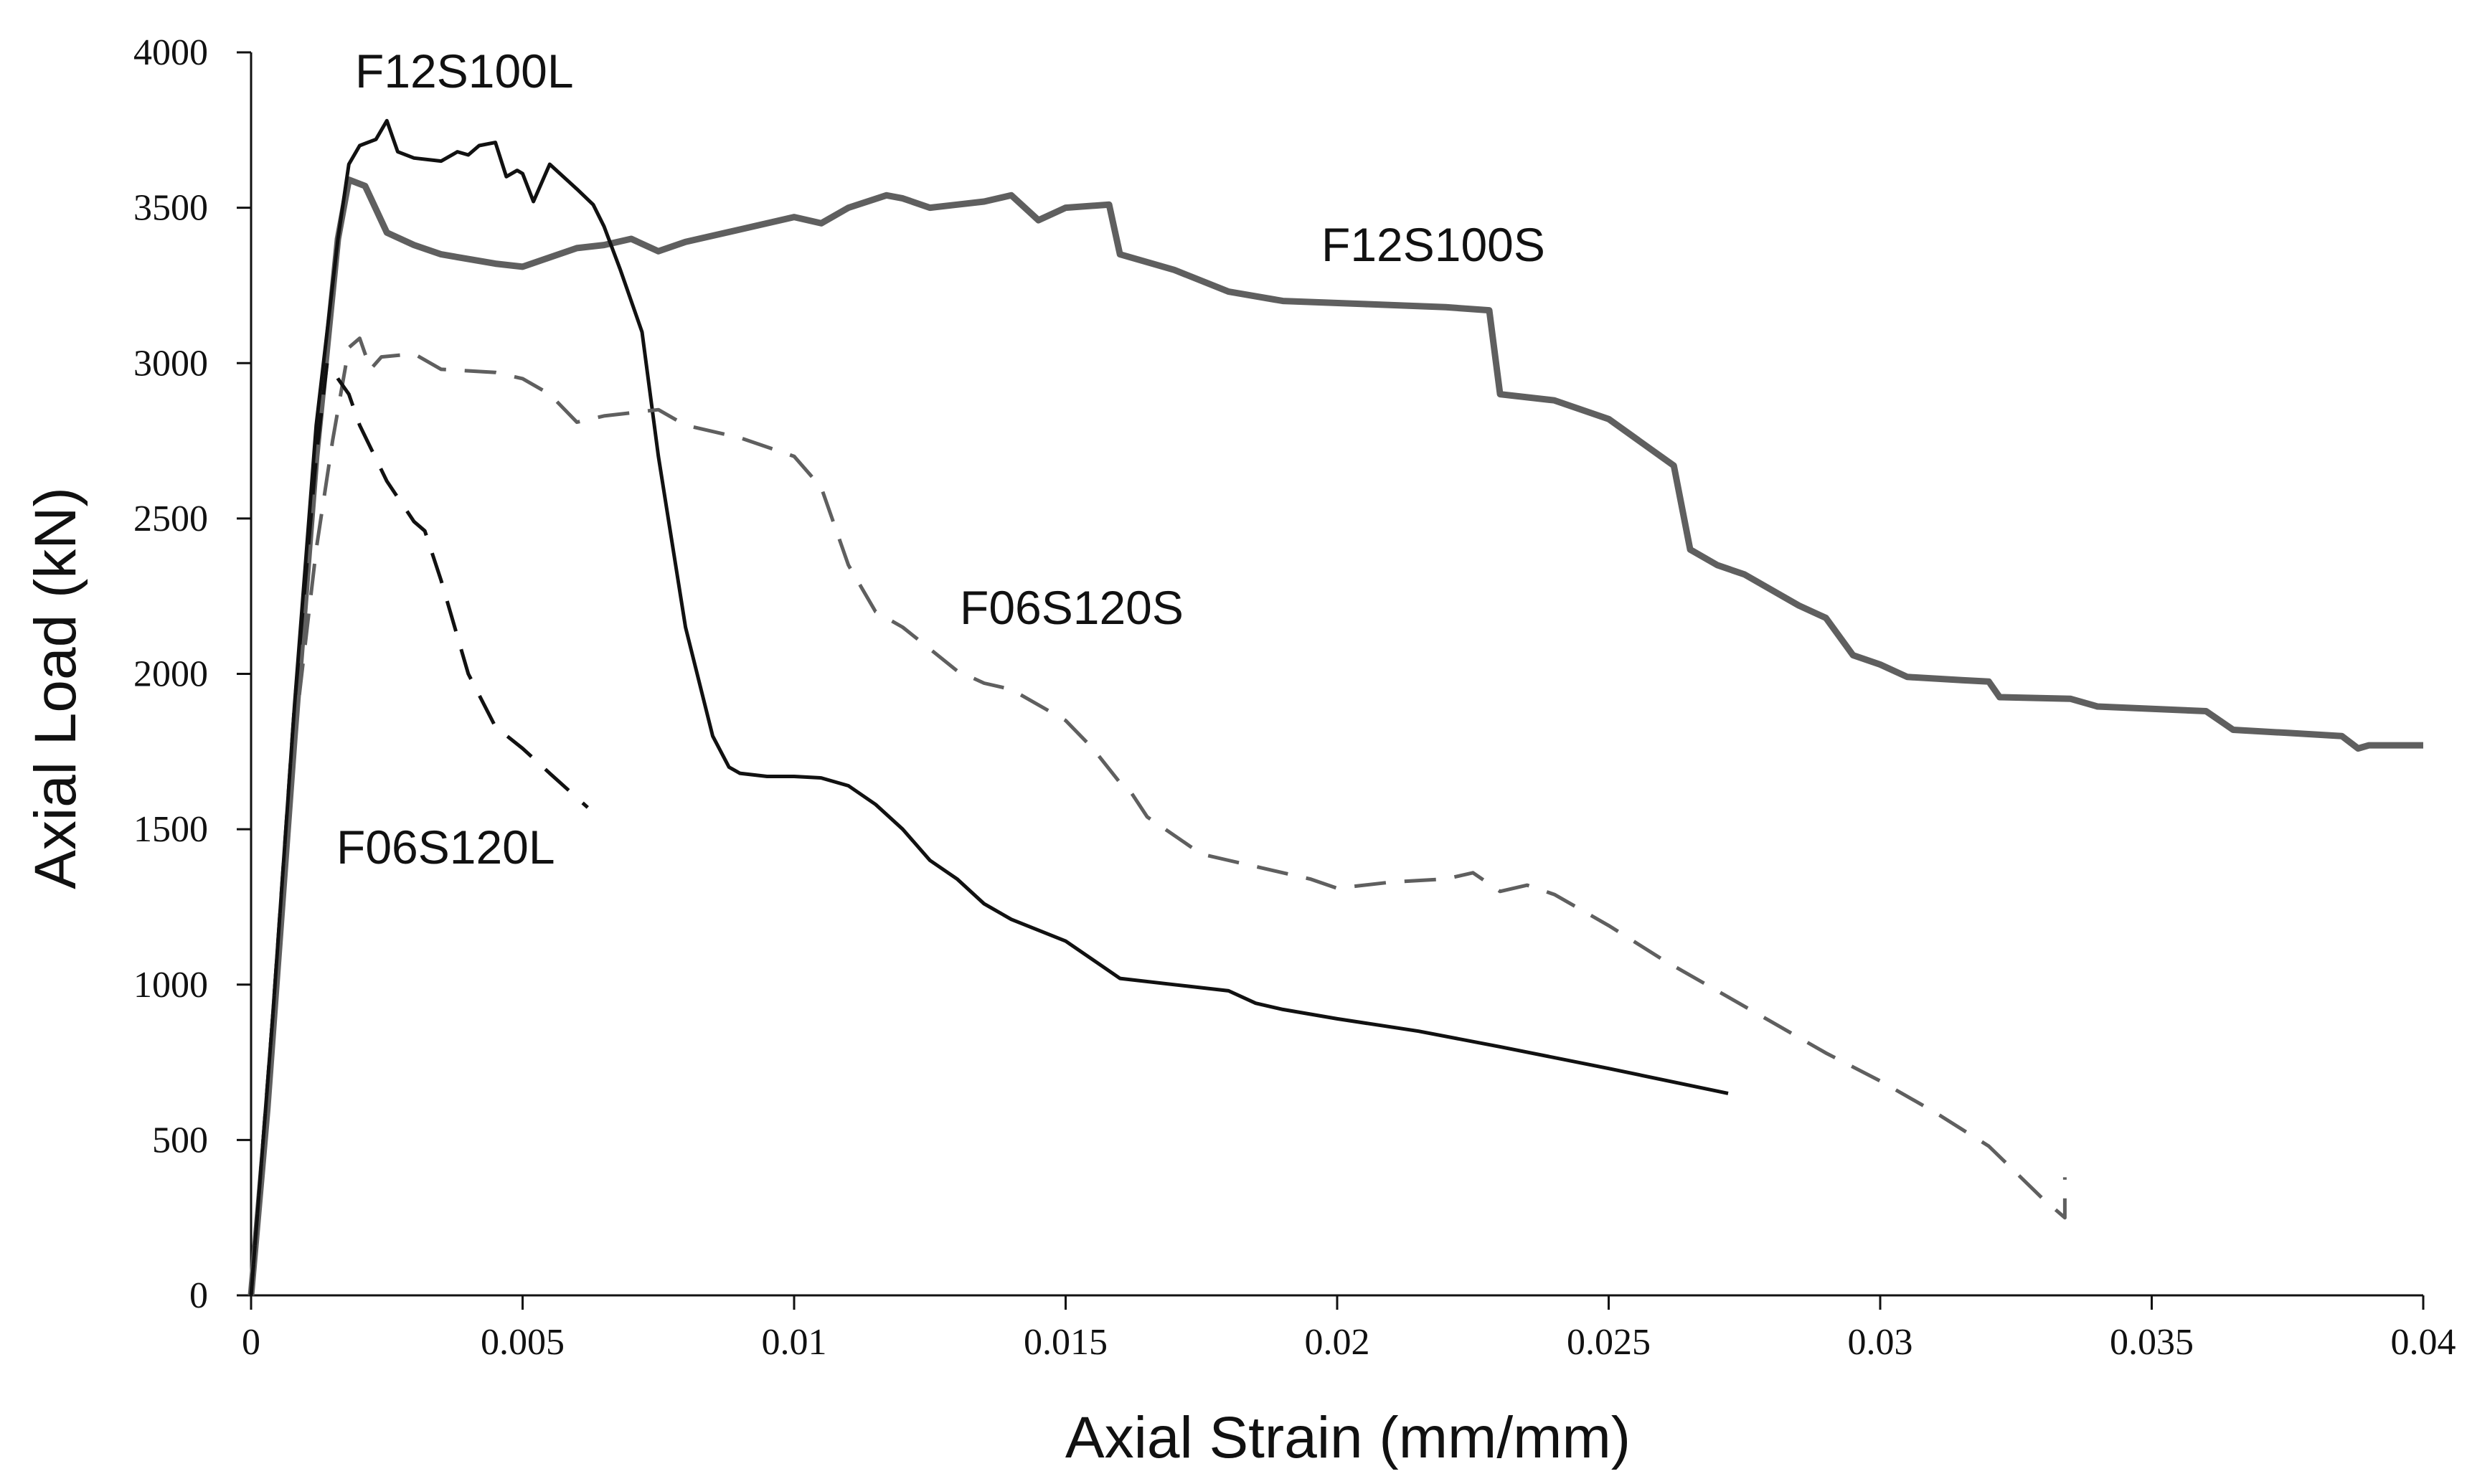  Describe the element at coordinates (1880, 1342) in the screenshot. I see `x-tick-label: 0.03` at that location.